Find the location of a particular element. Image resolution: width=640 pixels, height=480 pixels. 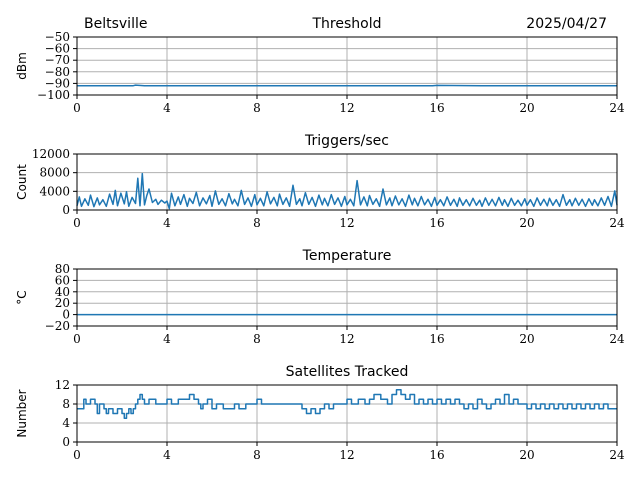

y-tick-label: 8000 is located at coordinates (54, 173).